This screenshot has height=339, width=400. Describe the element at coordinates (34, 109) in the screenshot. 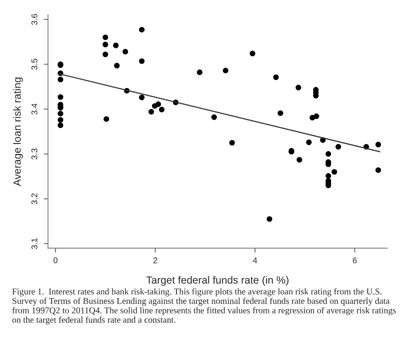

I see `y-tick-label: 3.4` at that location.